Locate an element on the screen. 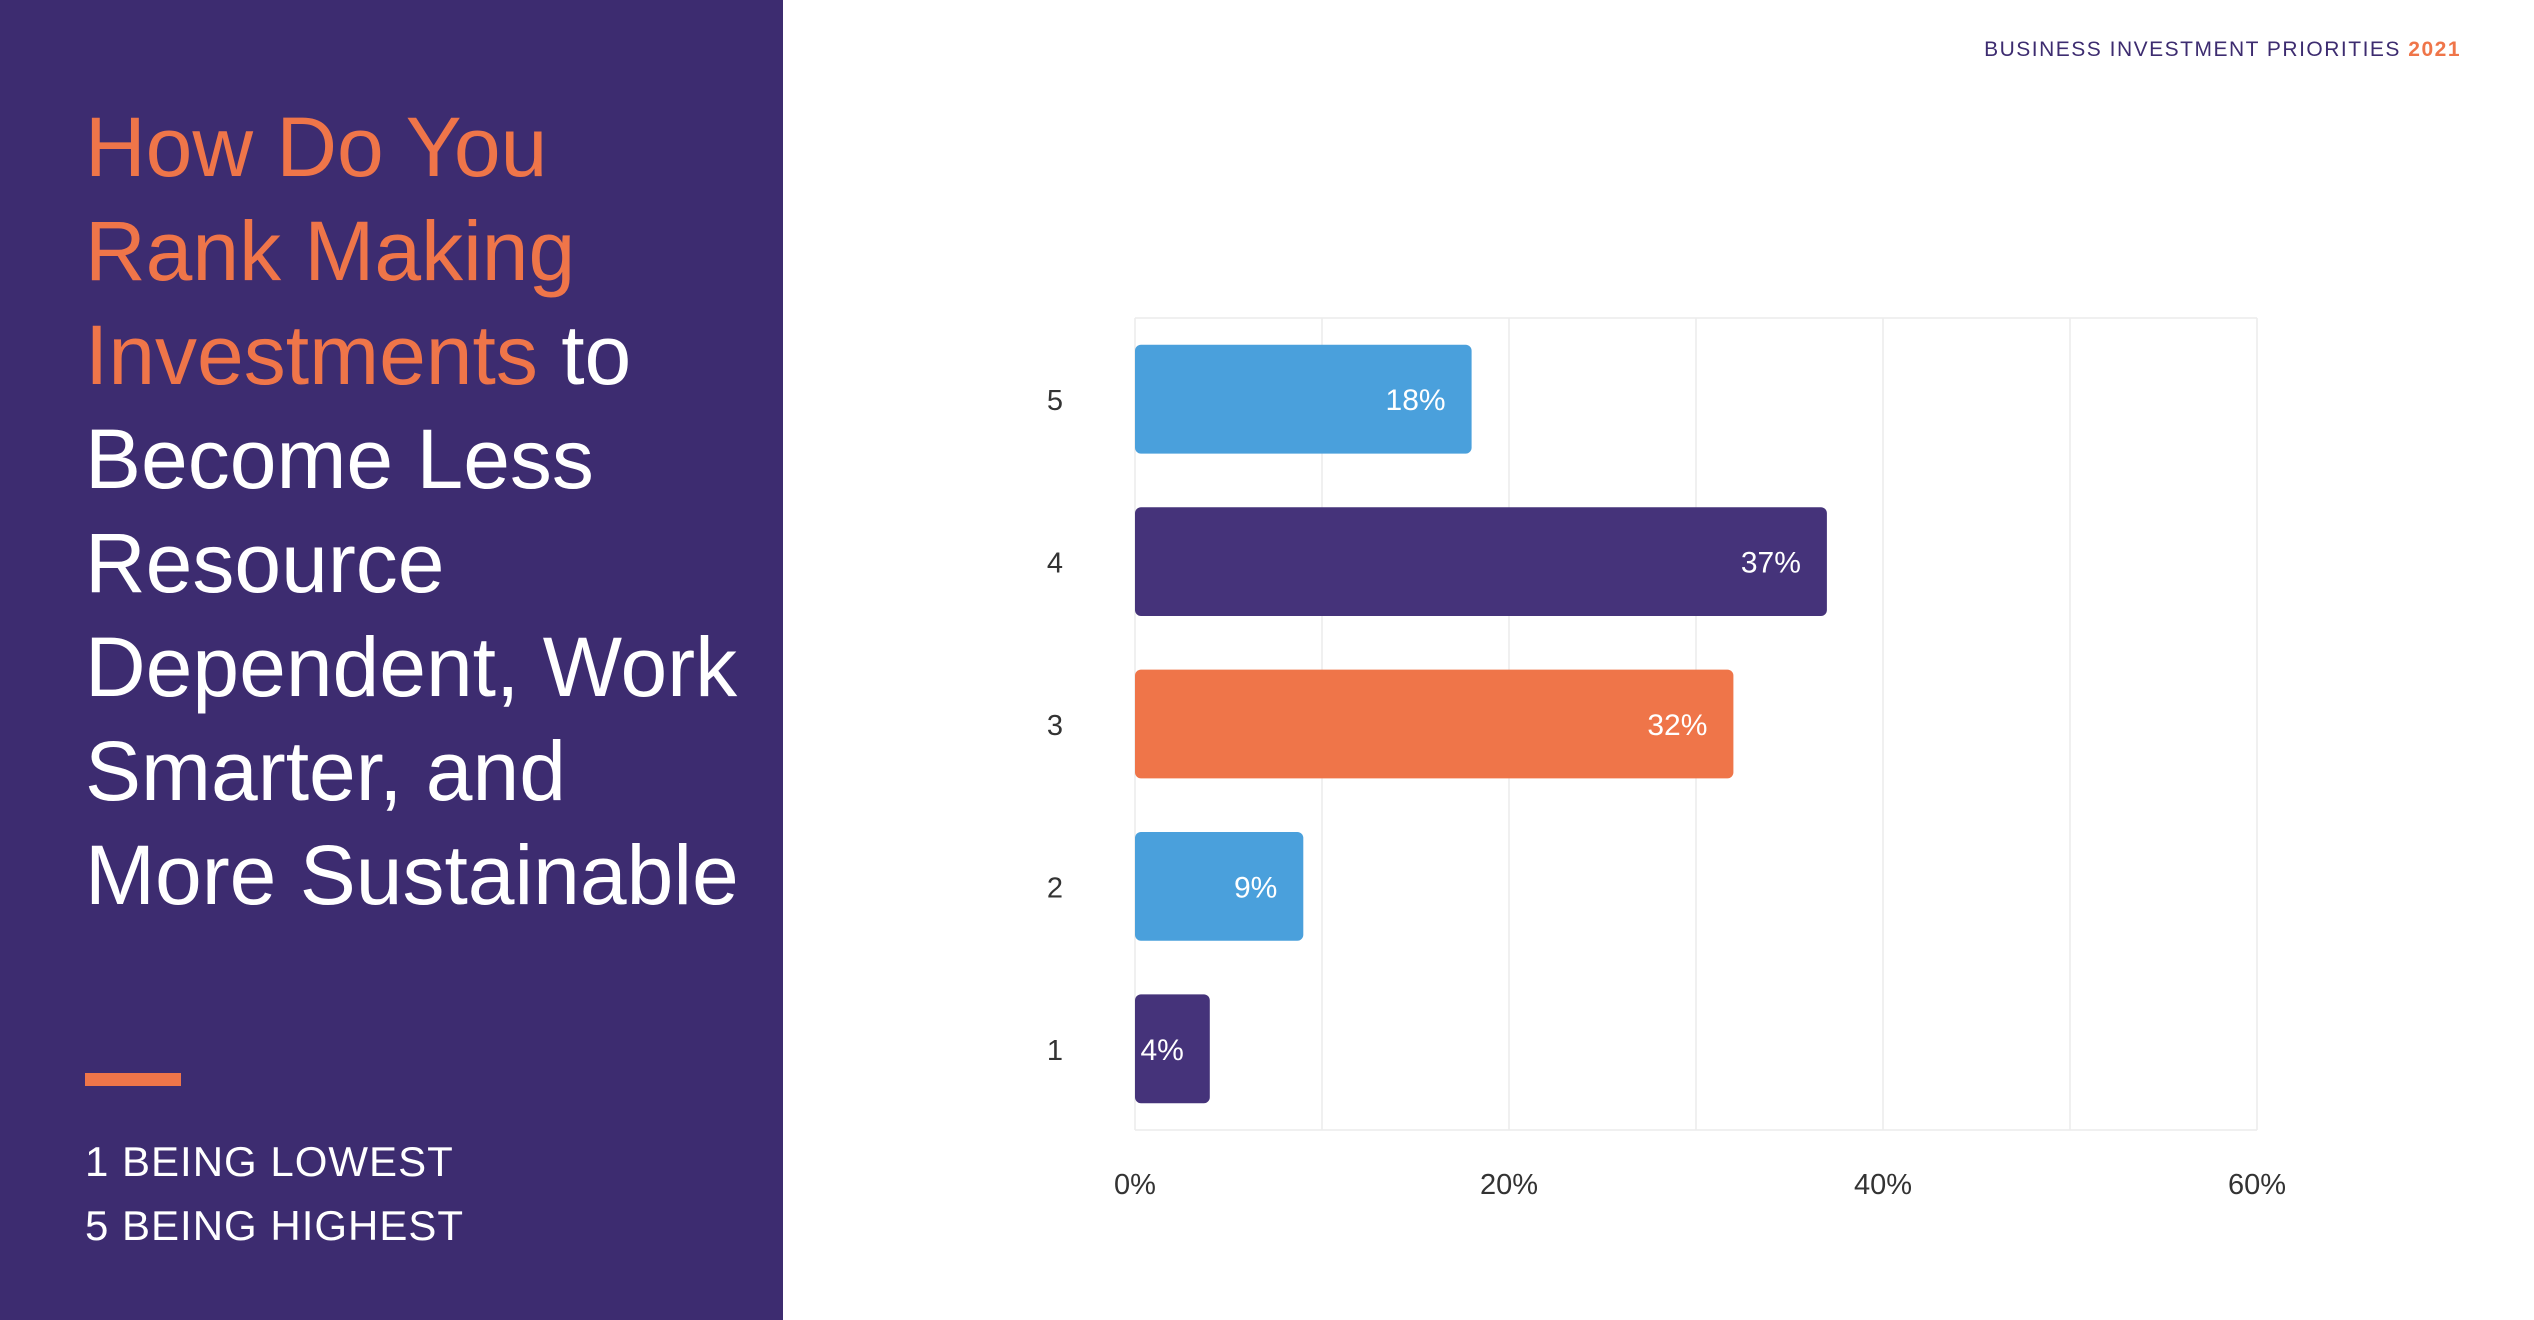  data-label-4: 37% is located at coordinates (1771, 563).